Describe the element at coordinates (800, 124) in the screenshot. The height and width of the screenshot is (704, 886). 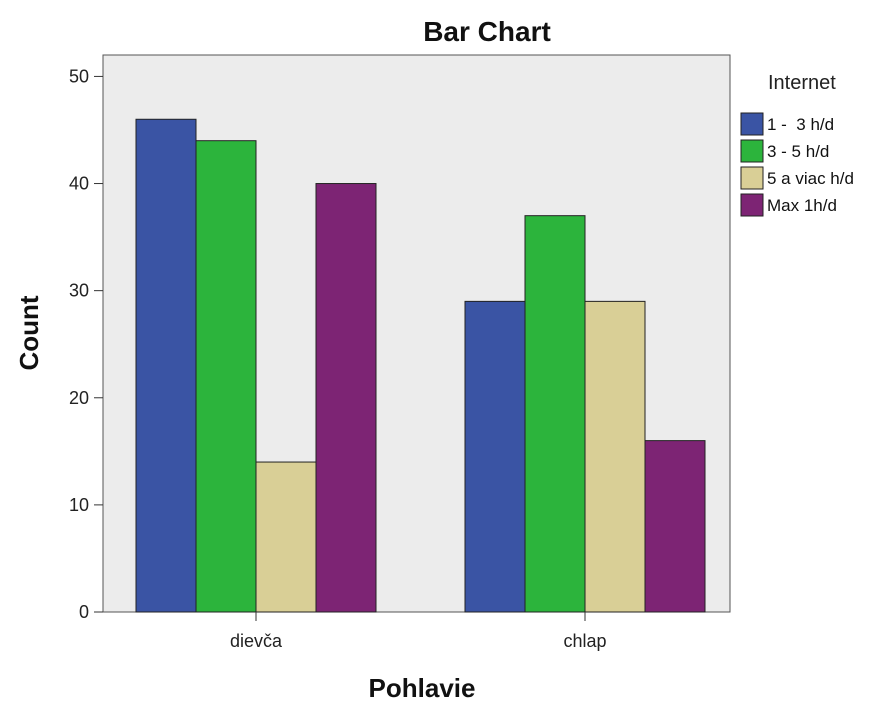
I see `legend-label: 1 - 3 h/d` at that location.